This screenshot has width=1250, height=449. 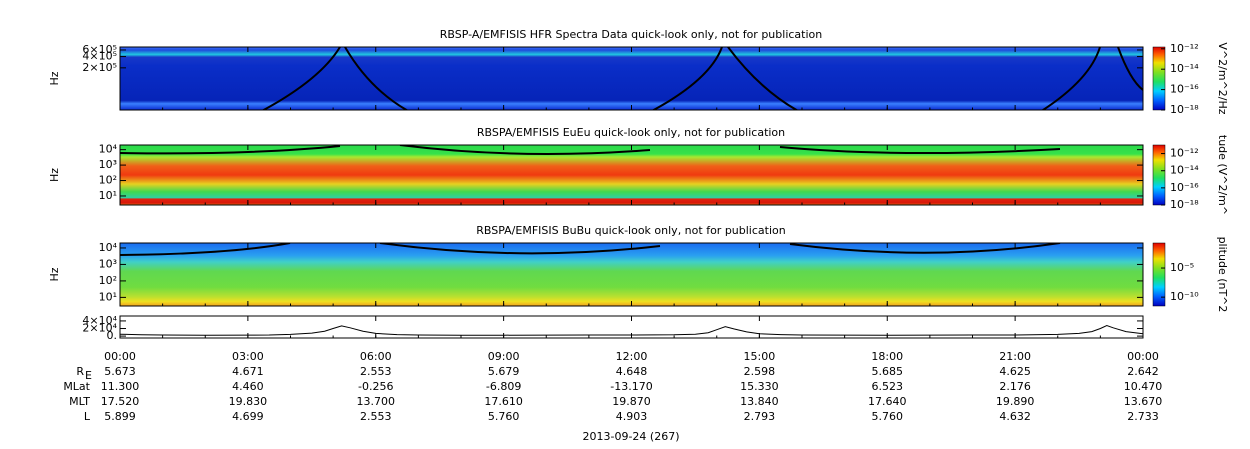 I want to click on colorbar-label: tude (V^2/m^, so click(x=1222, y=175).